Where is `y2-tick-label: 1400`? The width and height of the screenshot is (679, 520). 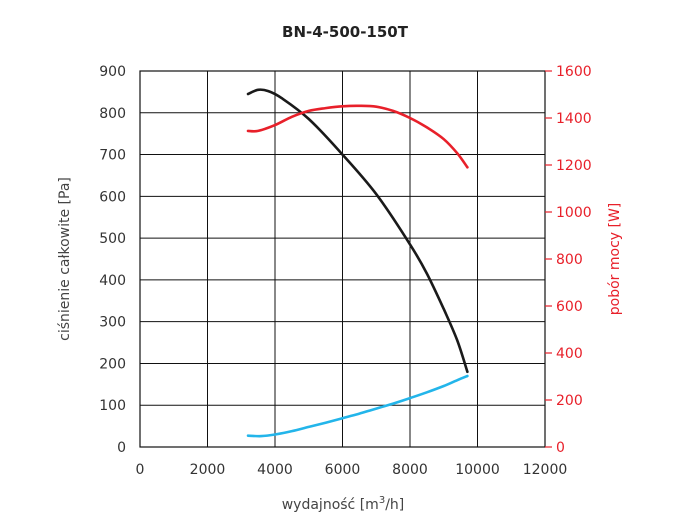
y2-tick-label: 1400 is located at coordinates (574, 119).